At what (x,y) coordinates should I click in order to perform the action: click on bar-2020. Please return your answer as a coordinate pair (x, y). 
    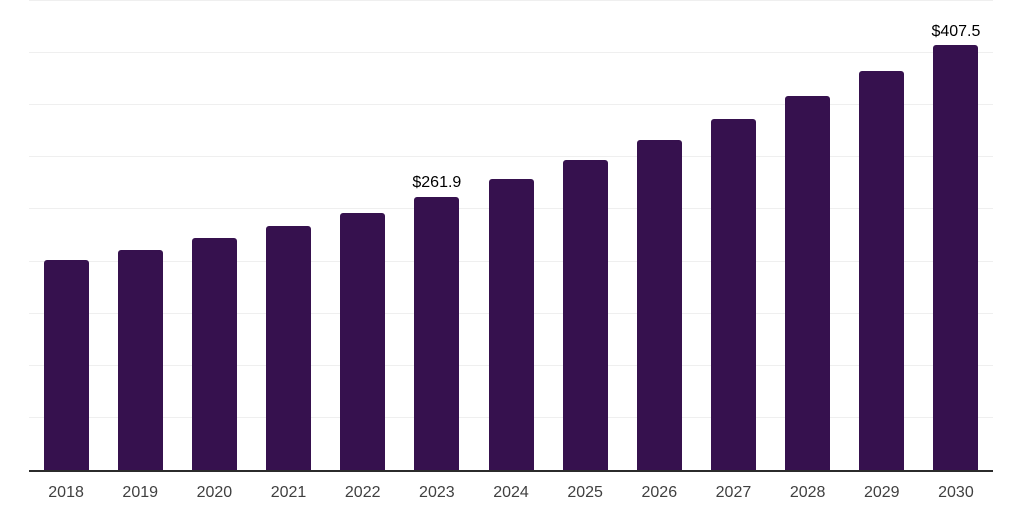
    Looking at the image, I should click on (214, 353).